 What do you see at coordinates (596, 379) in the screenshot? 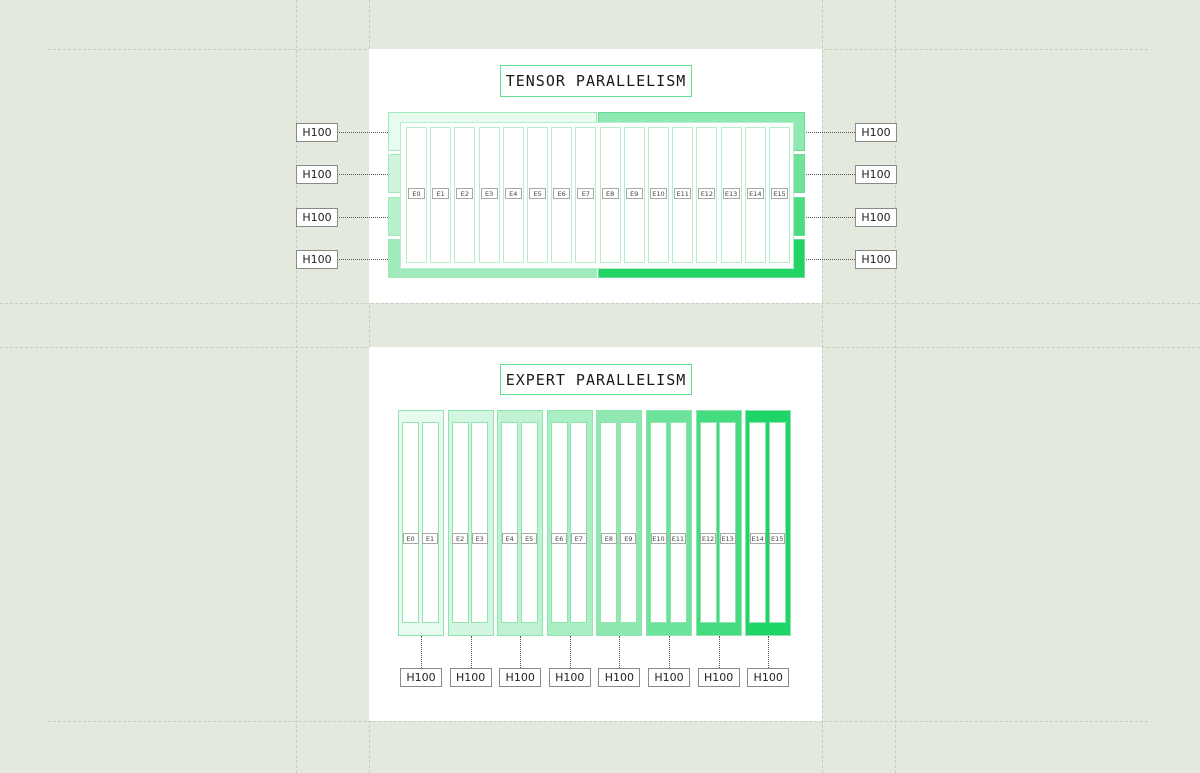
I see `expert-title: EXPERT PARALLELISM` at bounding box center [596, 379].